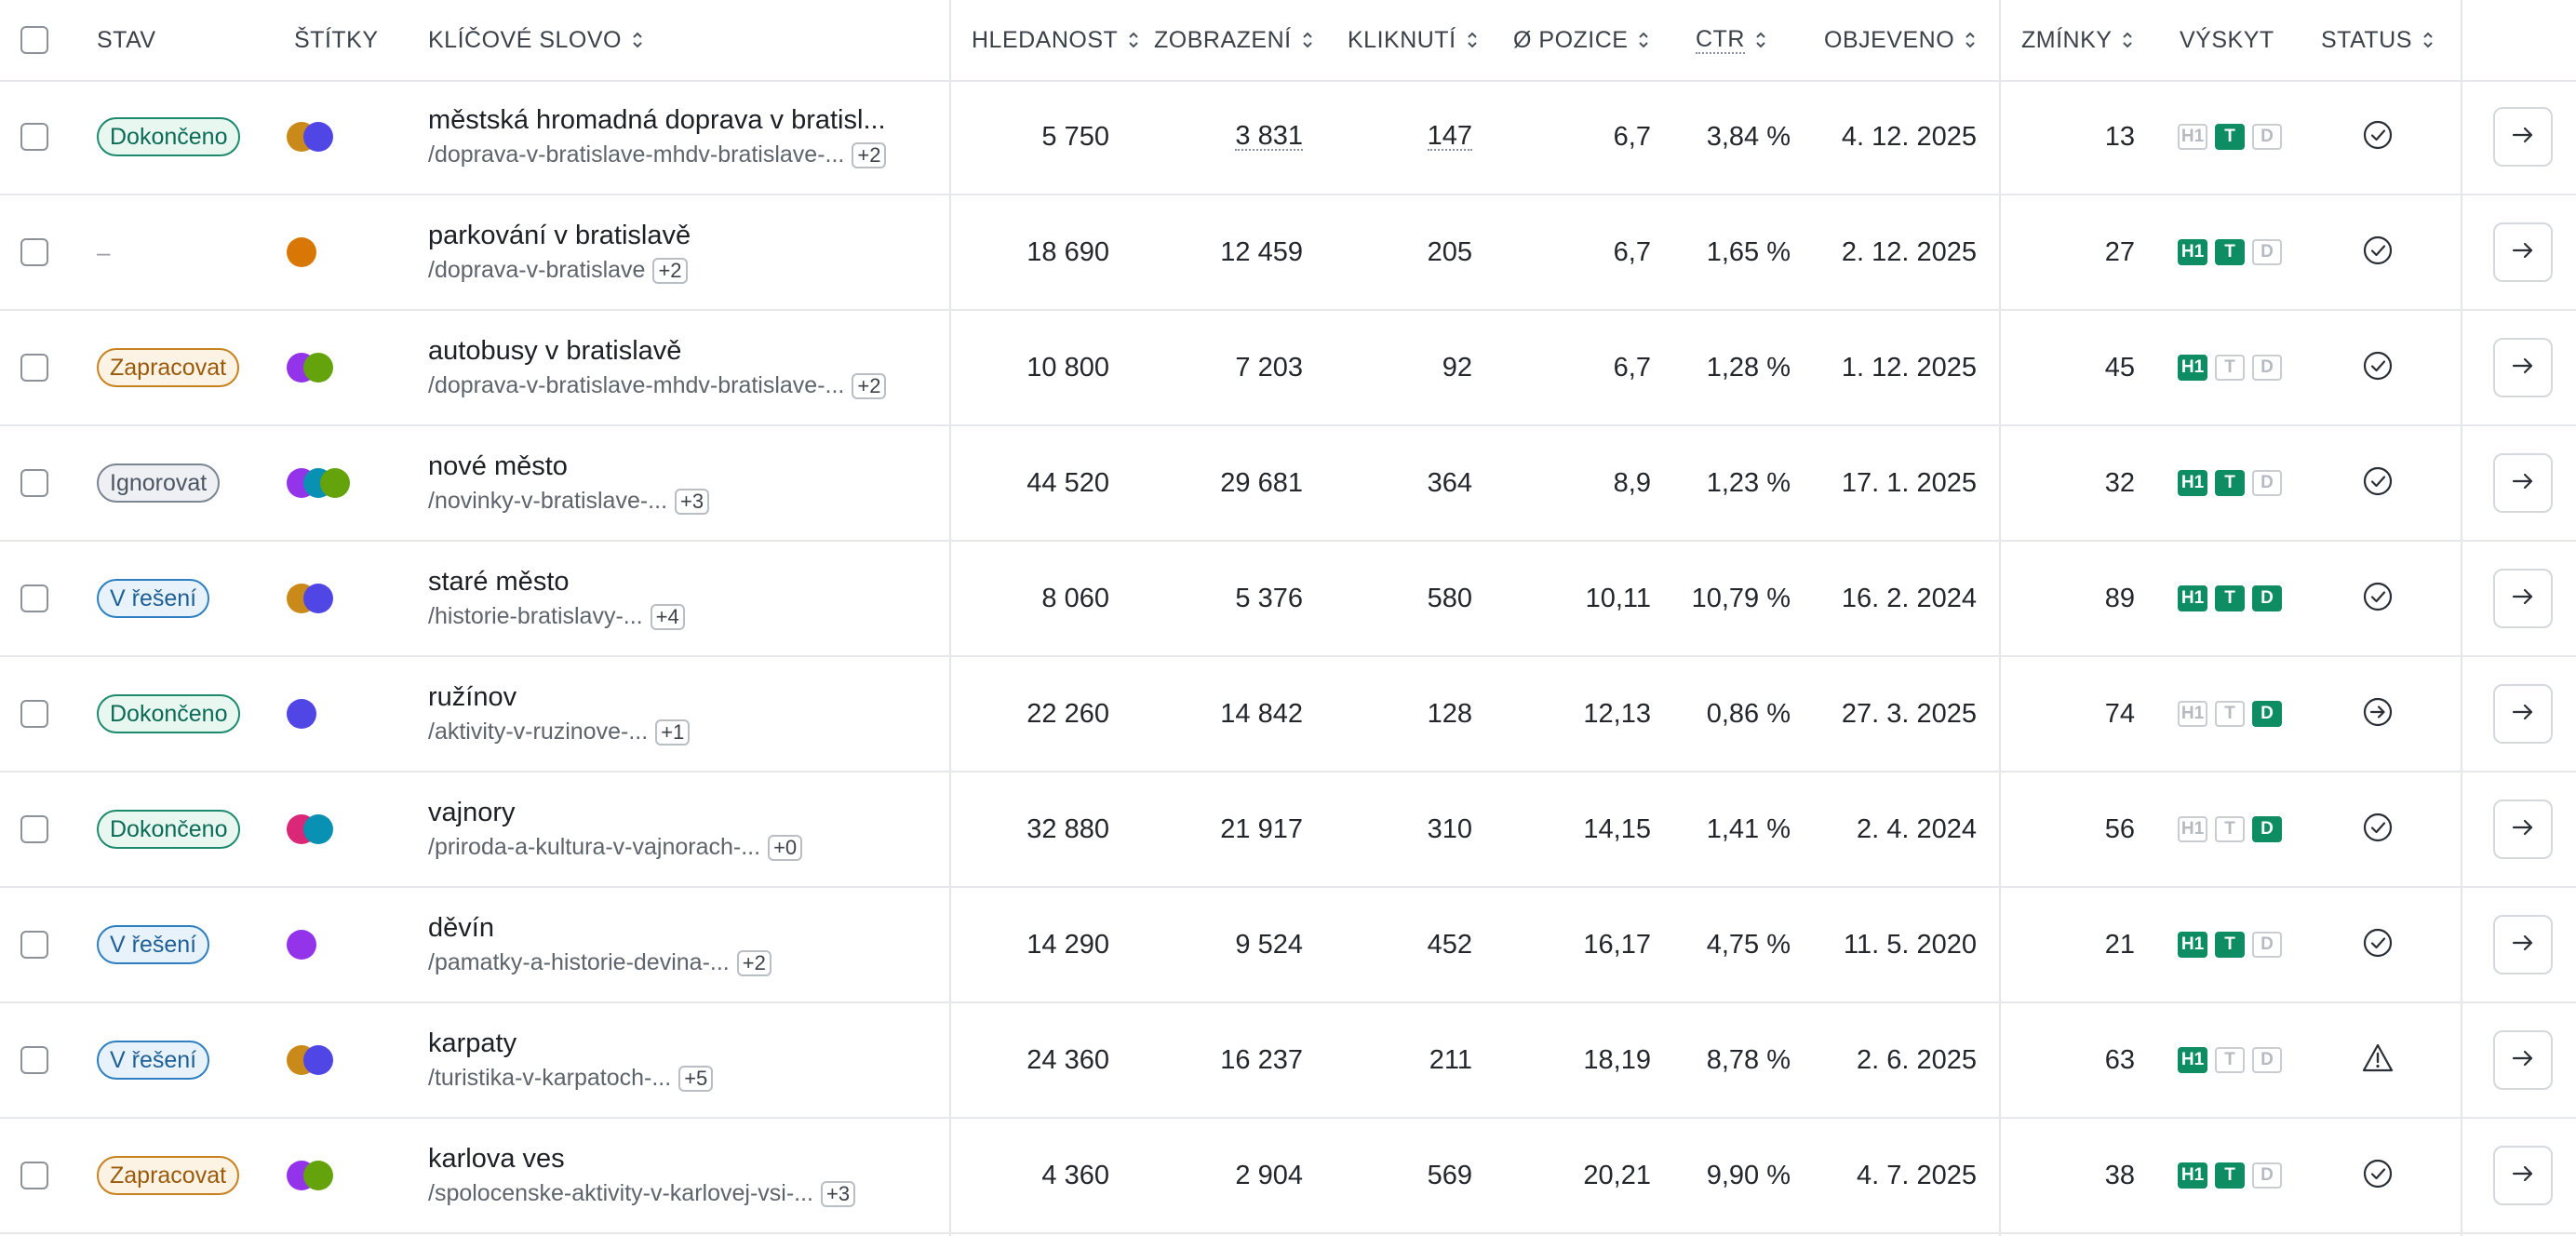 The height and width of the screenshot is (1236, 2576). Describe the element at coordinates (696, 1078) in the screenshot. I see `more-urls-badge: +5` at that location.